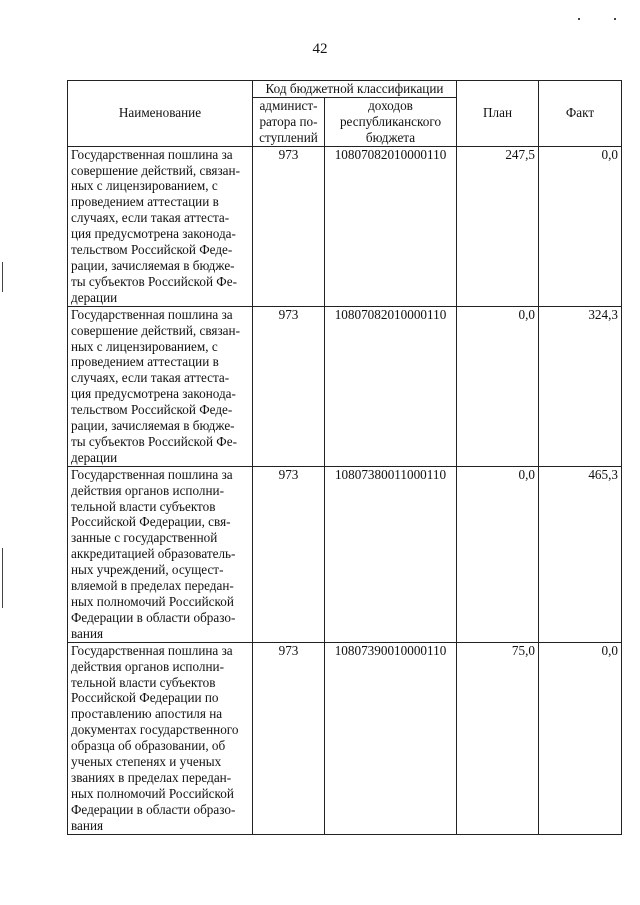 The image size is (640, 905). I want to click on page-number: 42, so click(320, 49).